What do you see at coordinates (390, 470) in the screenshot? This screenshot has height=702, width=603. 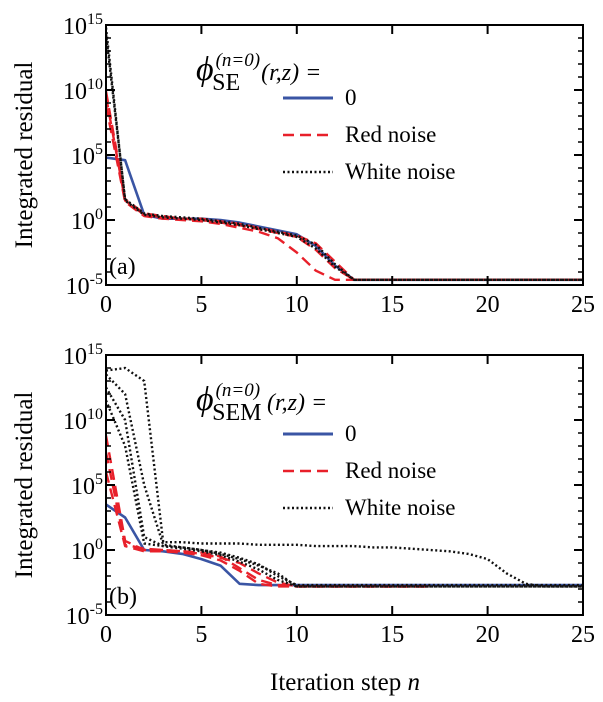 I see `panel-b-legend-entry-red-noise: Red noise` at bounding box center [390, 470].